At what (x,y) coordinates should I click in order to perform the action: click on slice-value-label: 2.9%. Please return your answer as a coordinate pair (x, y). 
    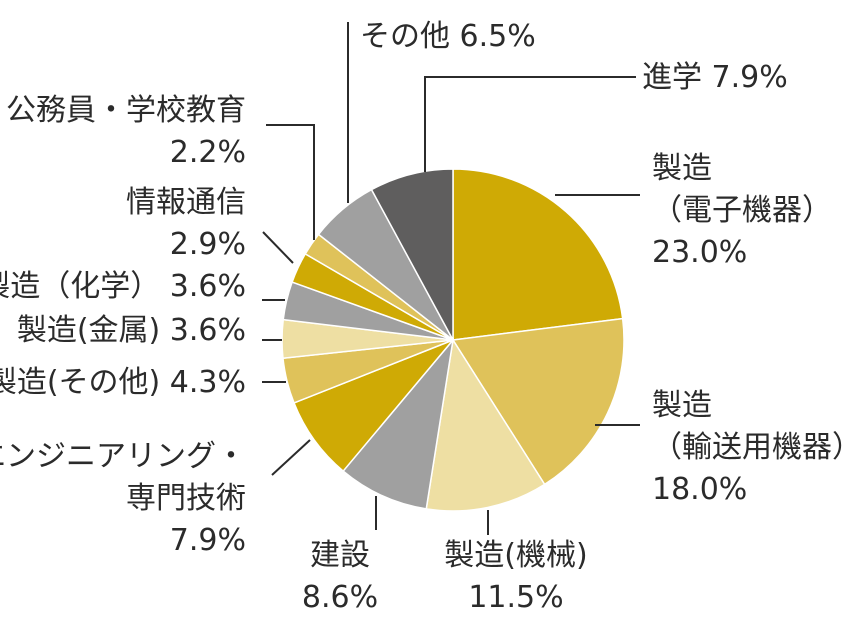
    Looking at the image, I should click on (208, 244).